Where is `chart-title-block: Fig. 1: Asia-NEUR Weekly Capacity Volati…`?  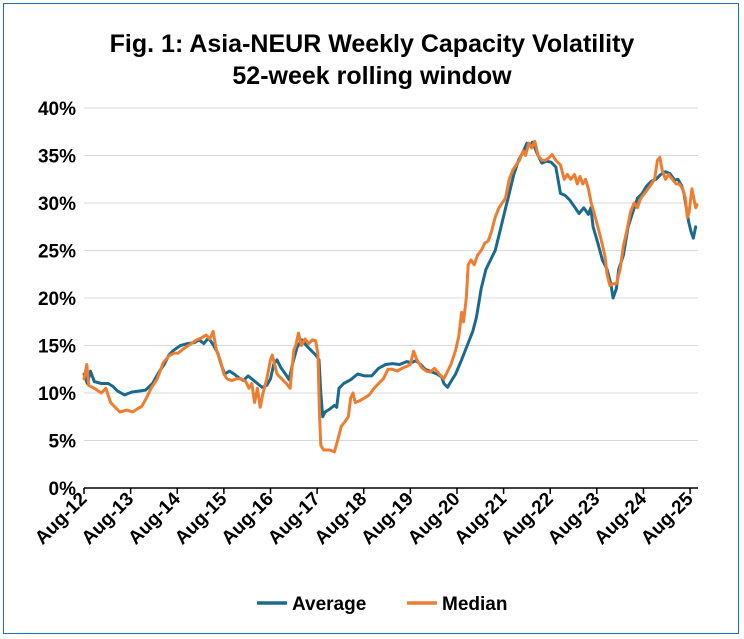
chart-title-block: Fig. 1: Asia-NEUR Weekly Capacity Volati… is located at coordinates (372, 60).